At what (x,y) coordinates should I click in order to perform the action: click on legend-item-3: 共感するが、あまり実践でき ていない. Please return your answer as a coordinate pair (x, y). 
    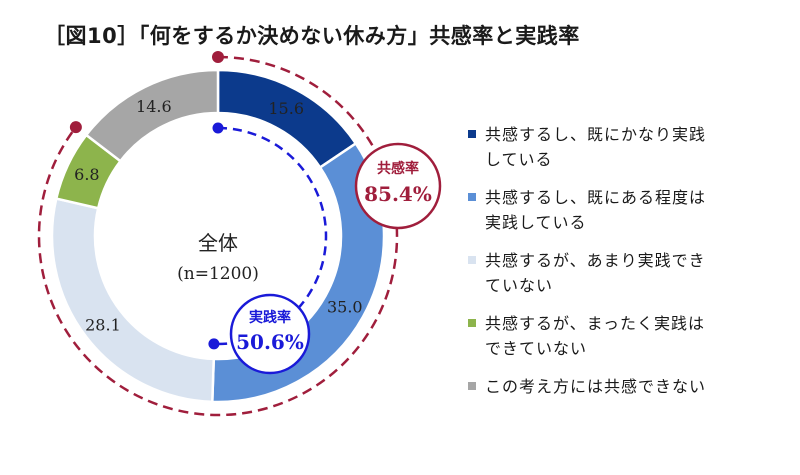
    Looking at the image, I should click on (628, 273).